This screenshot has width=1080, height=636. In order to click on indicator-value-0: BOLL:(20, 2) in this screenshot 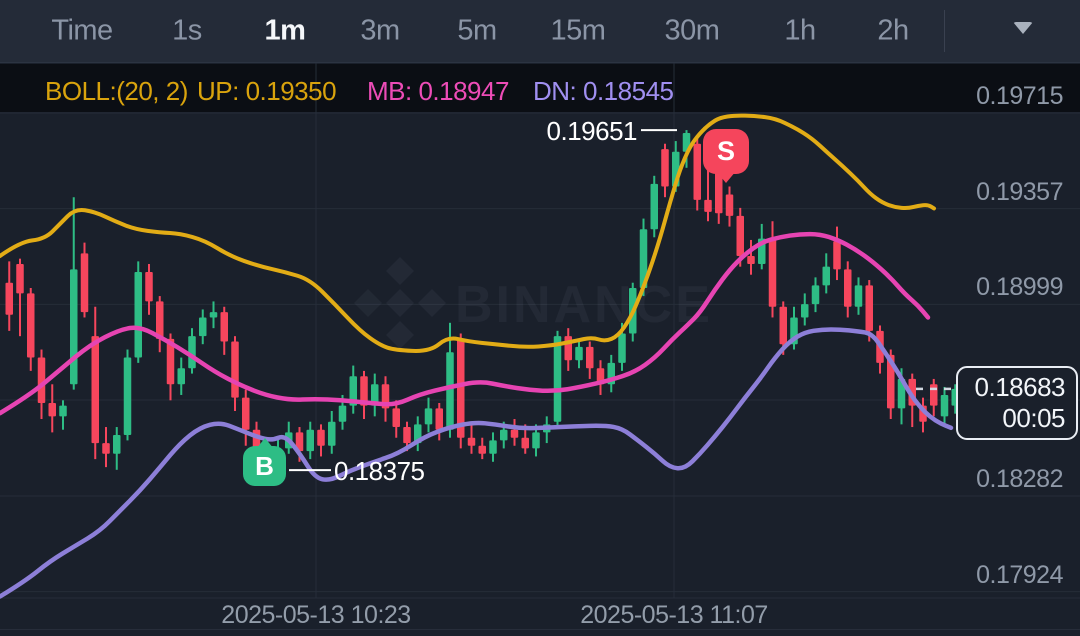, I will do `click(116, 91)`.